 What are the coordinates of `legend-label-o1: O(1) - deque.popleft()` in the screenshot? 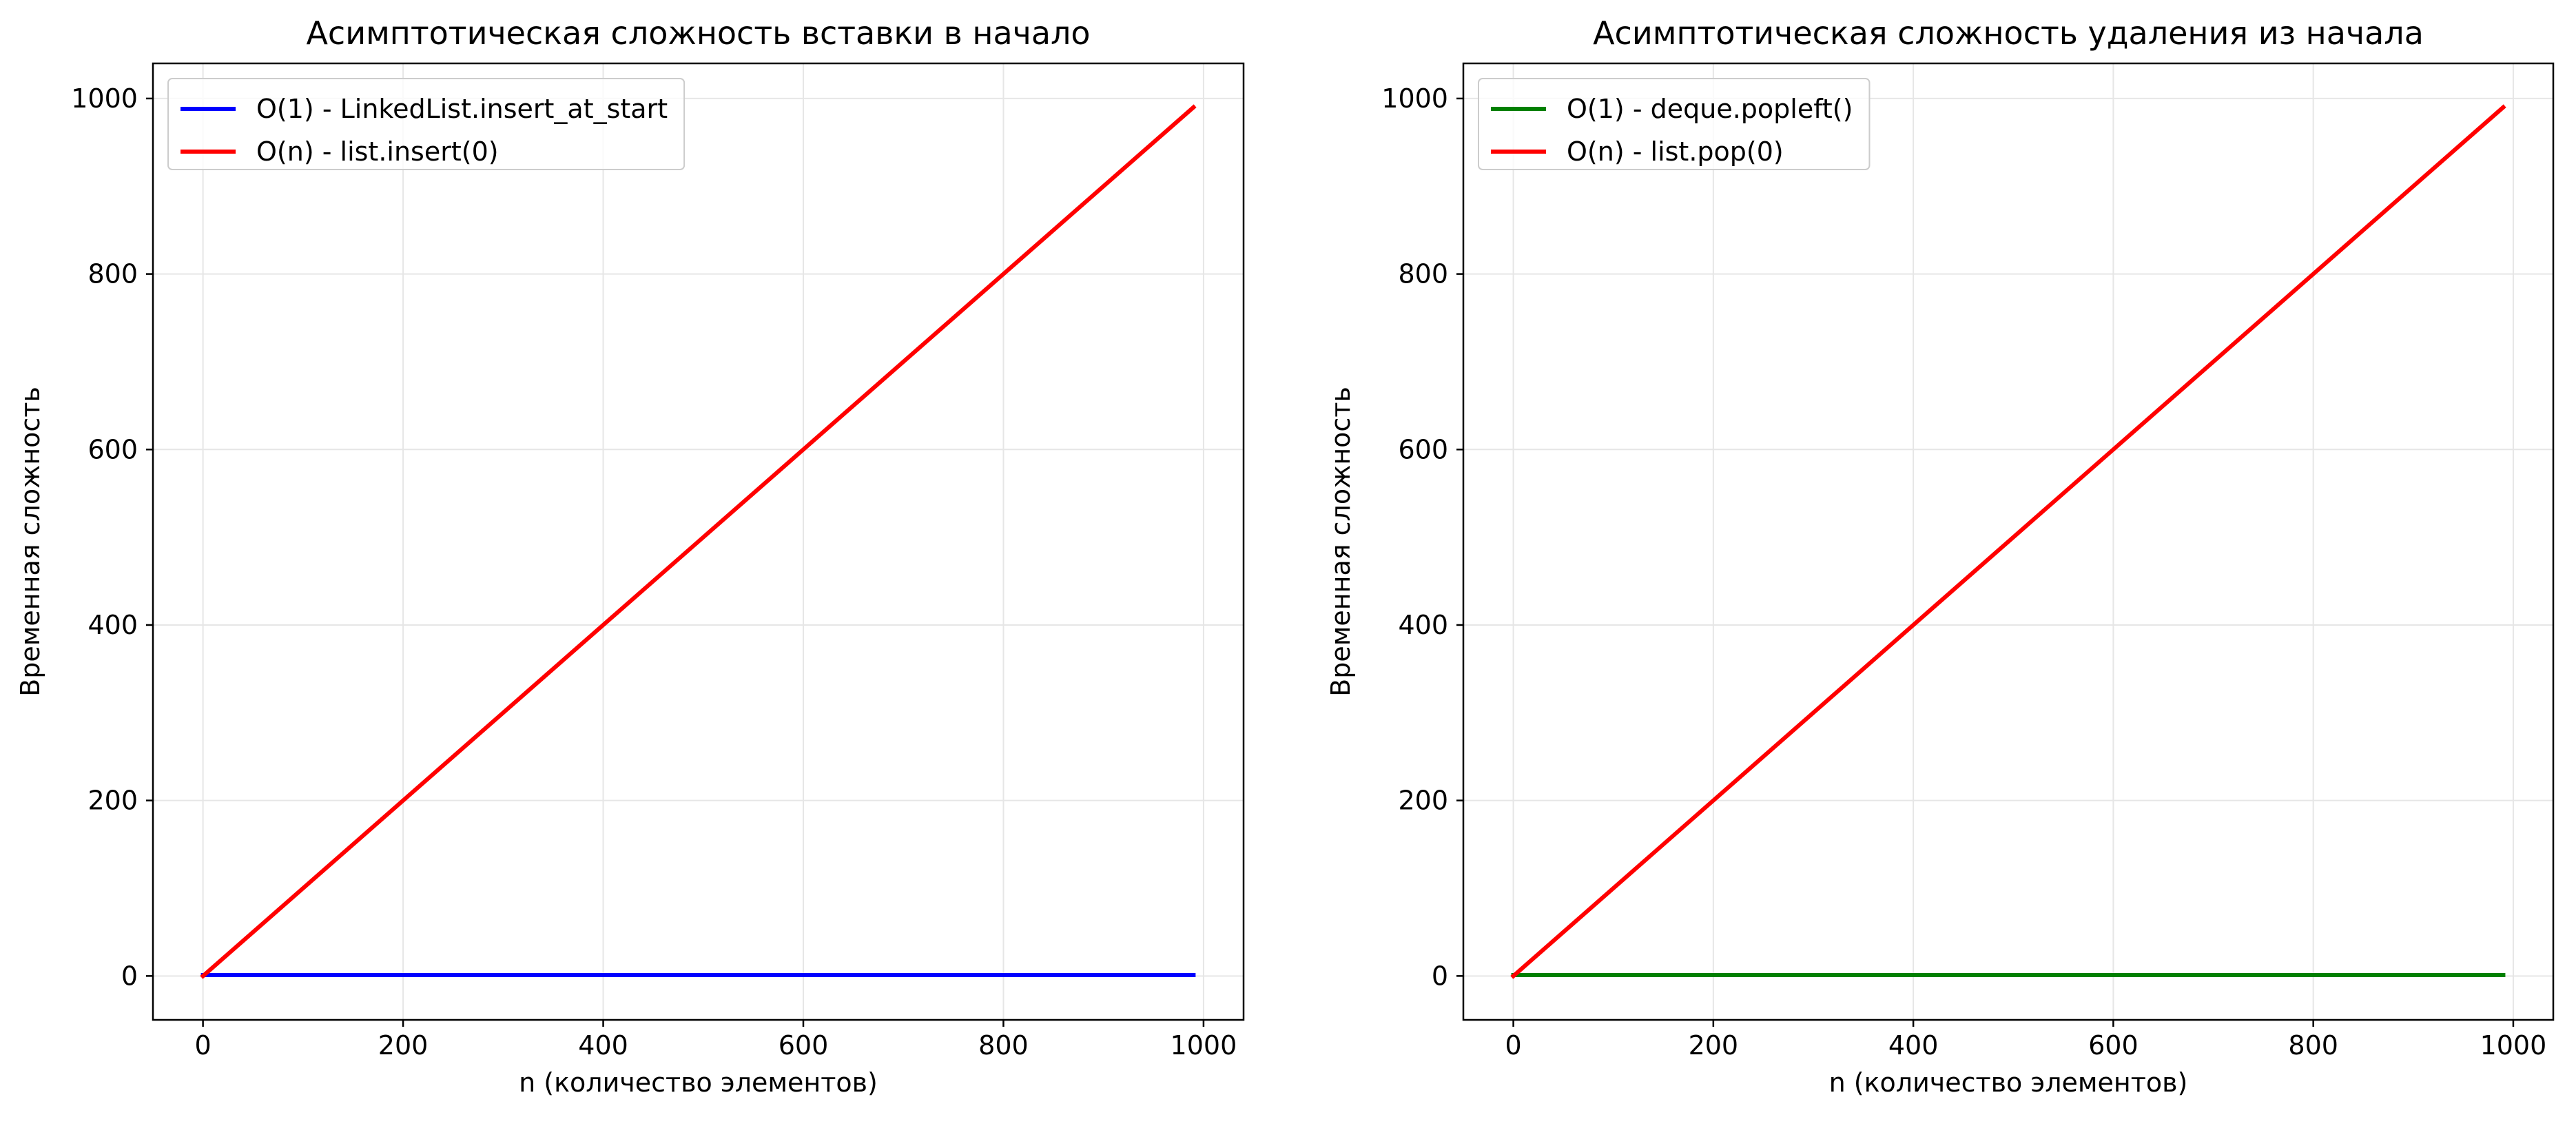 It's located at (1710, 109).